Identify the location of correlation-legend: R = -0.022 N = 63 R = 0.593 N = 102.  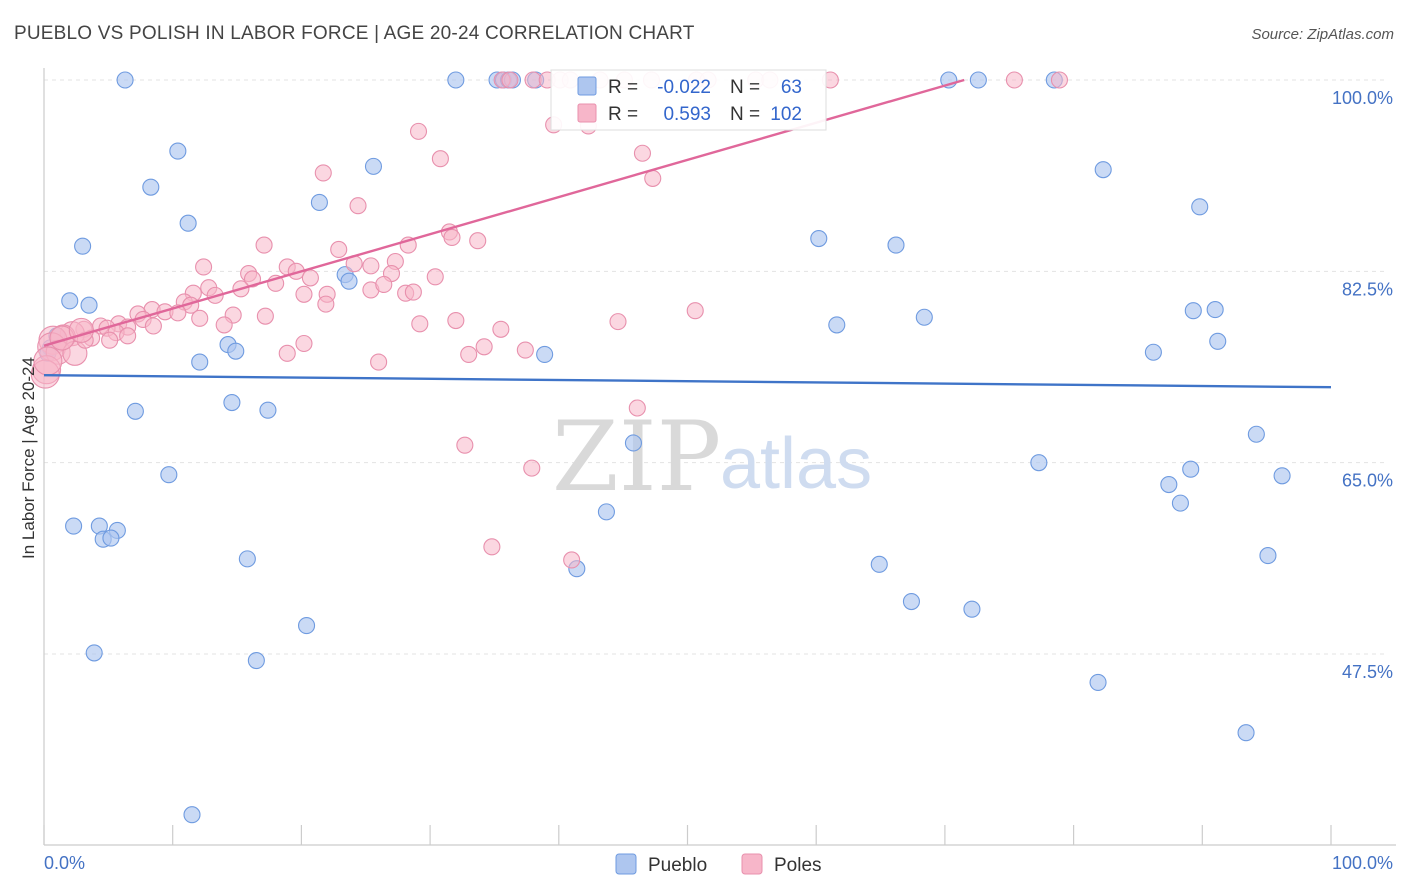
(688, 100).